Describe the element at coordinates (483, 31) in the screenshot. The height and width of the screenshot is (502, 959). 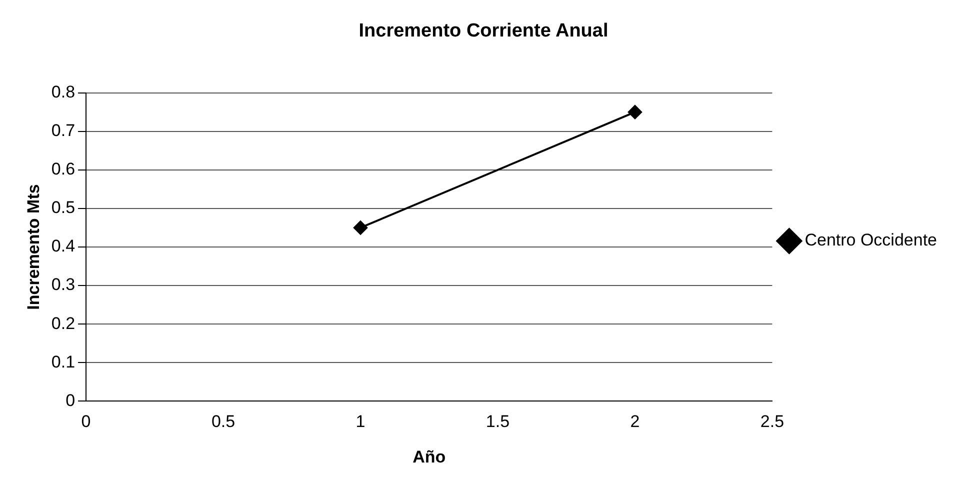
I see `chart-title: Incremento Corriente Anual` at that location.